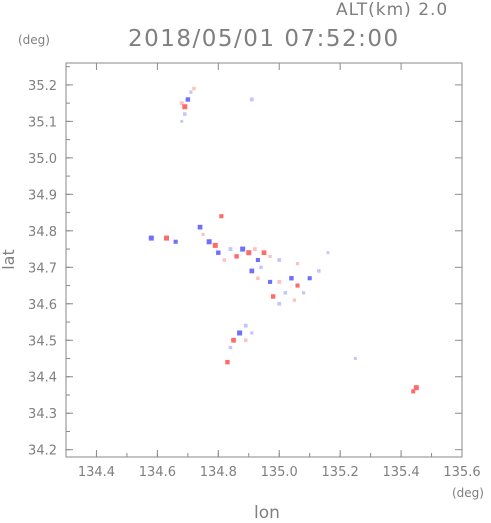 Image resolution: width=491 pixels, height=523 pixels. I want to click on x-tick-label: 135.4, so click(400, 472).